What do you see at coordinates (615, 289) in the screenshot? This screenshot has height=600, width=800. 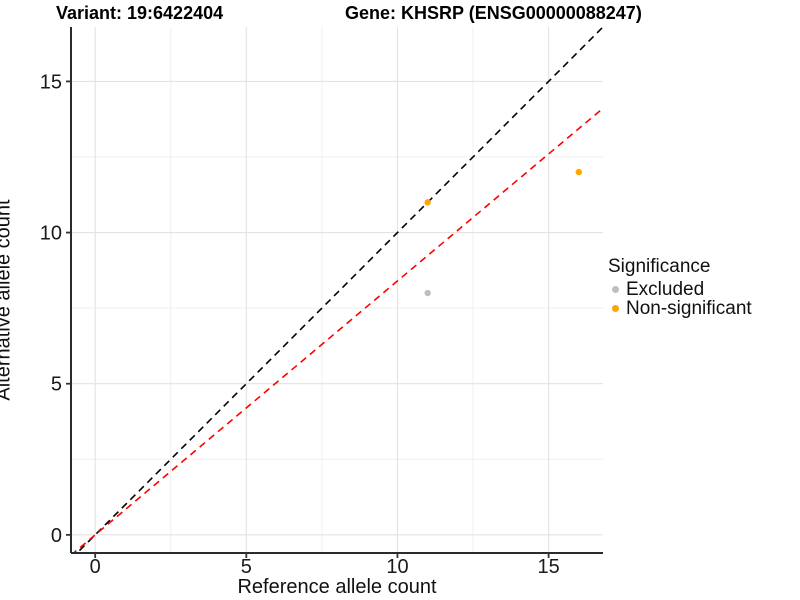 I see `excluded-dot-icon` at bounding box center [615, 289].